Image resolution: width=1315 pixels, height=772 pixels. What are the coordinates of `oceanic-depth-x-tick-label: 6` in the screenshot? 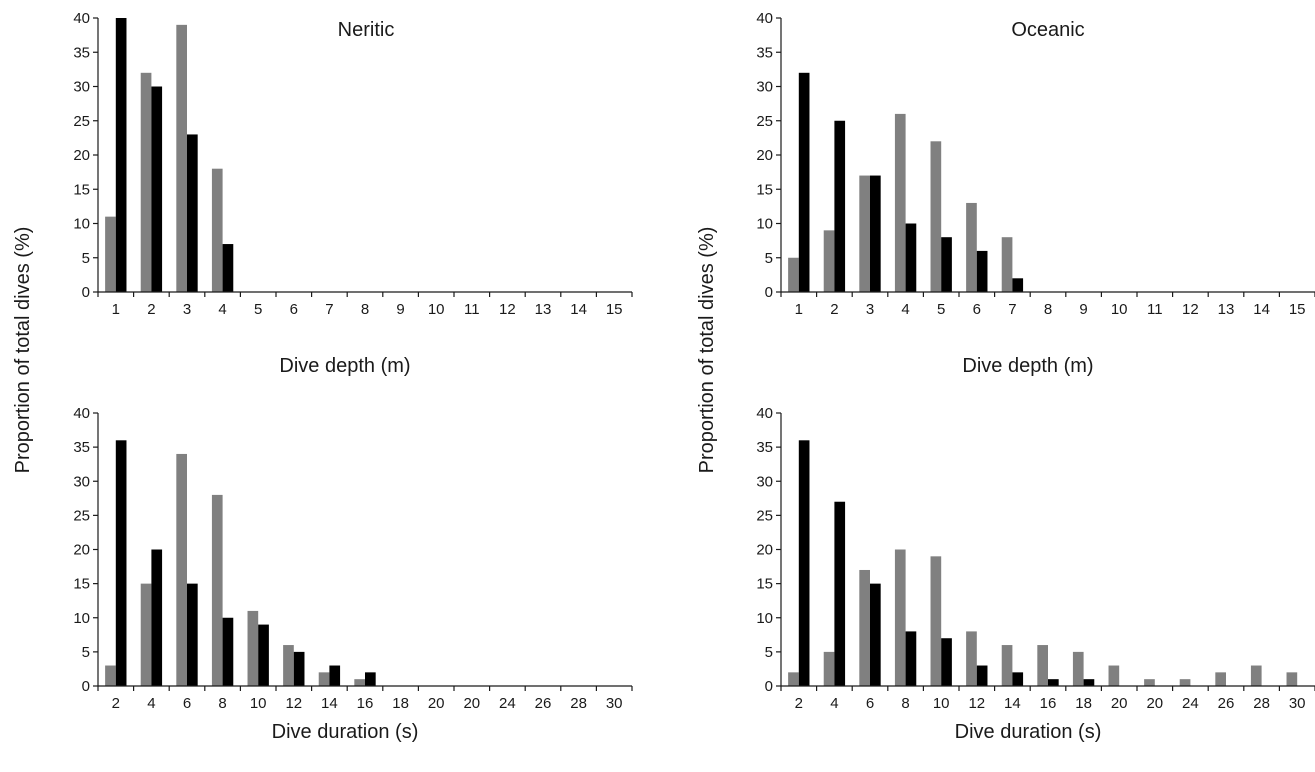 It's located at (977, 309).